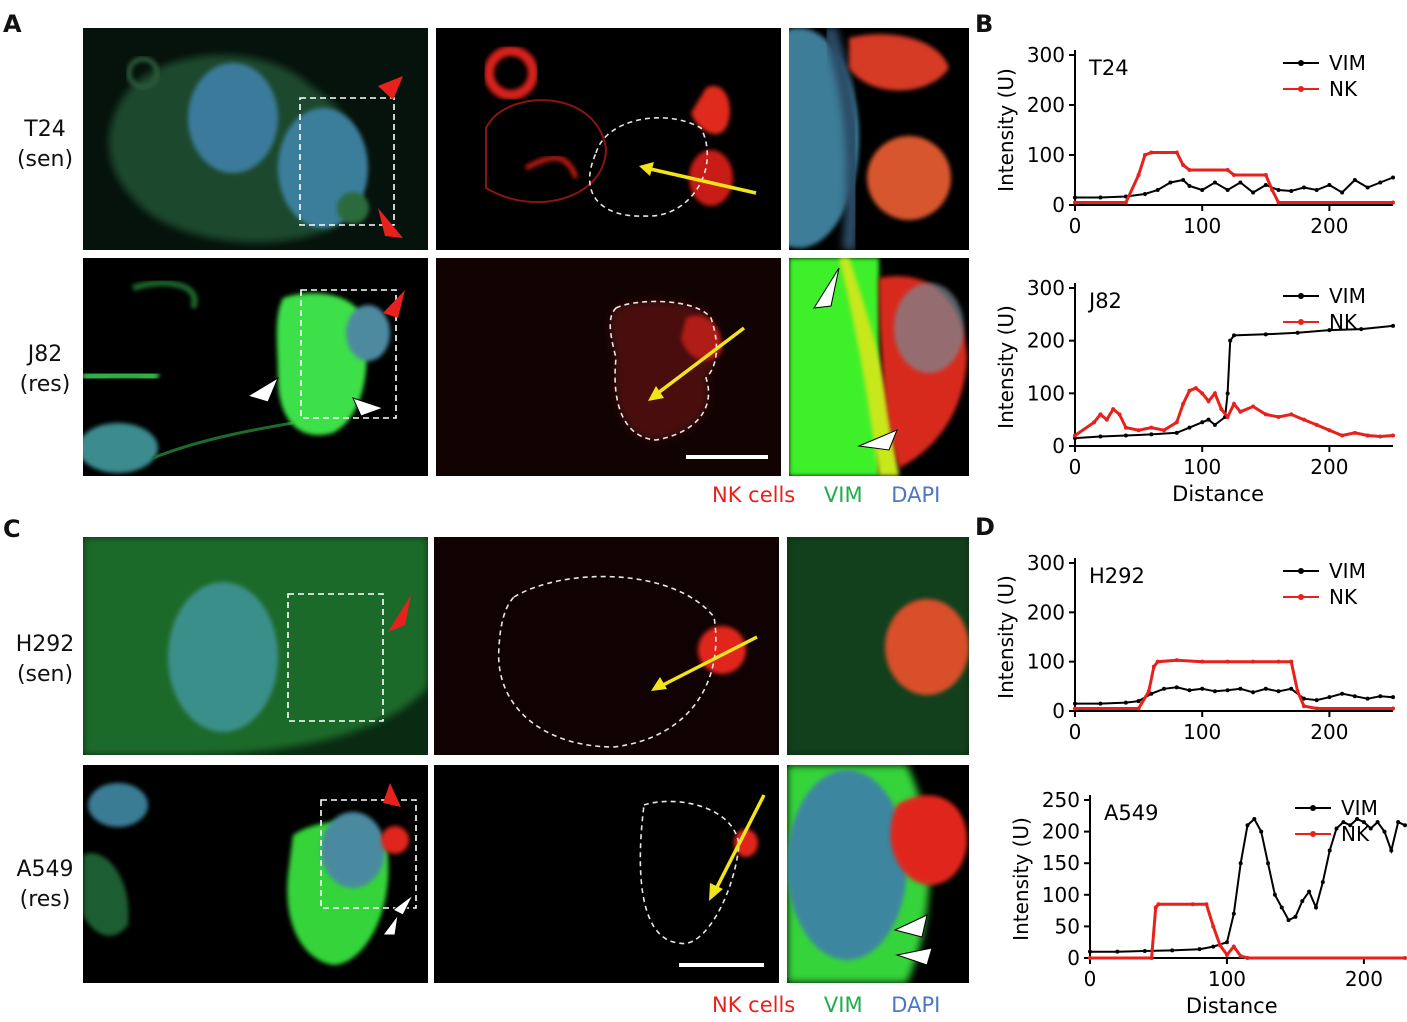  I want to click on chart-title: J82, so click(1104, 301).